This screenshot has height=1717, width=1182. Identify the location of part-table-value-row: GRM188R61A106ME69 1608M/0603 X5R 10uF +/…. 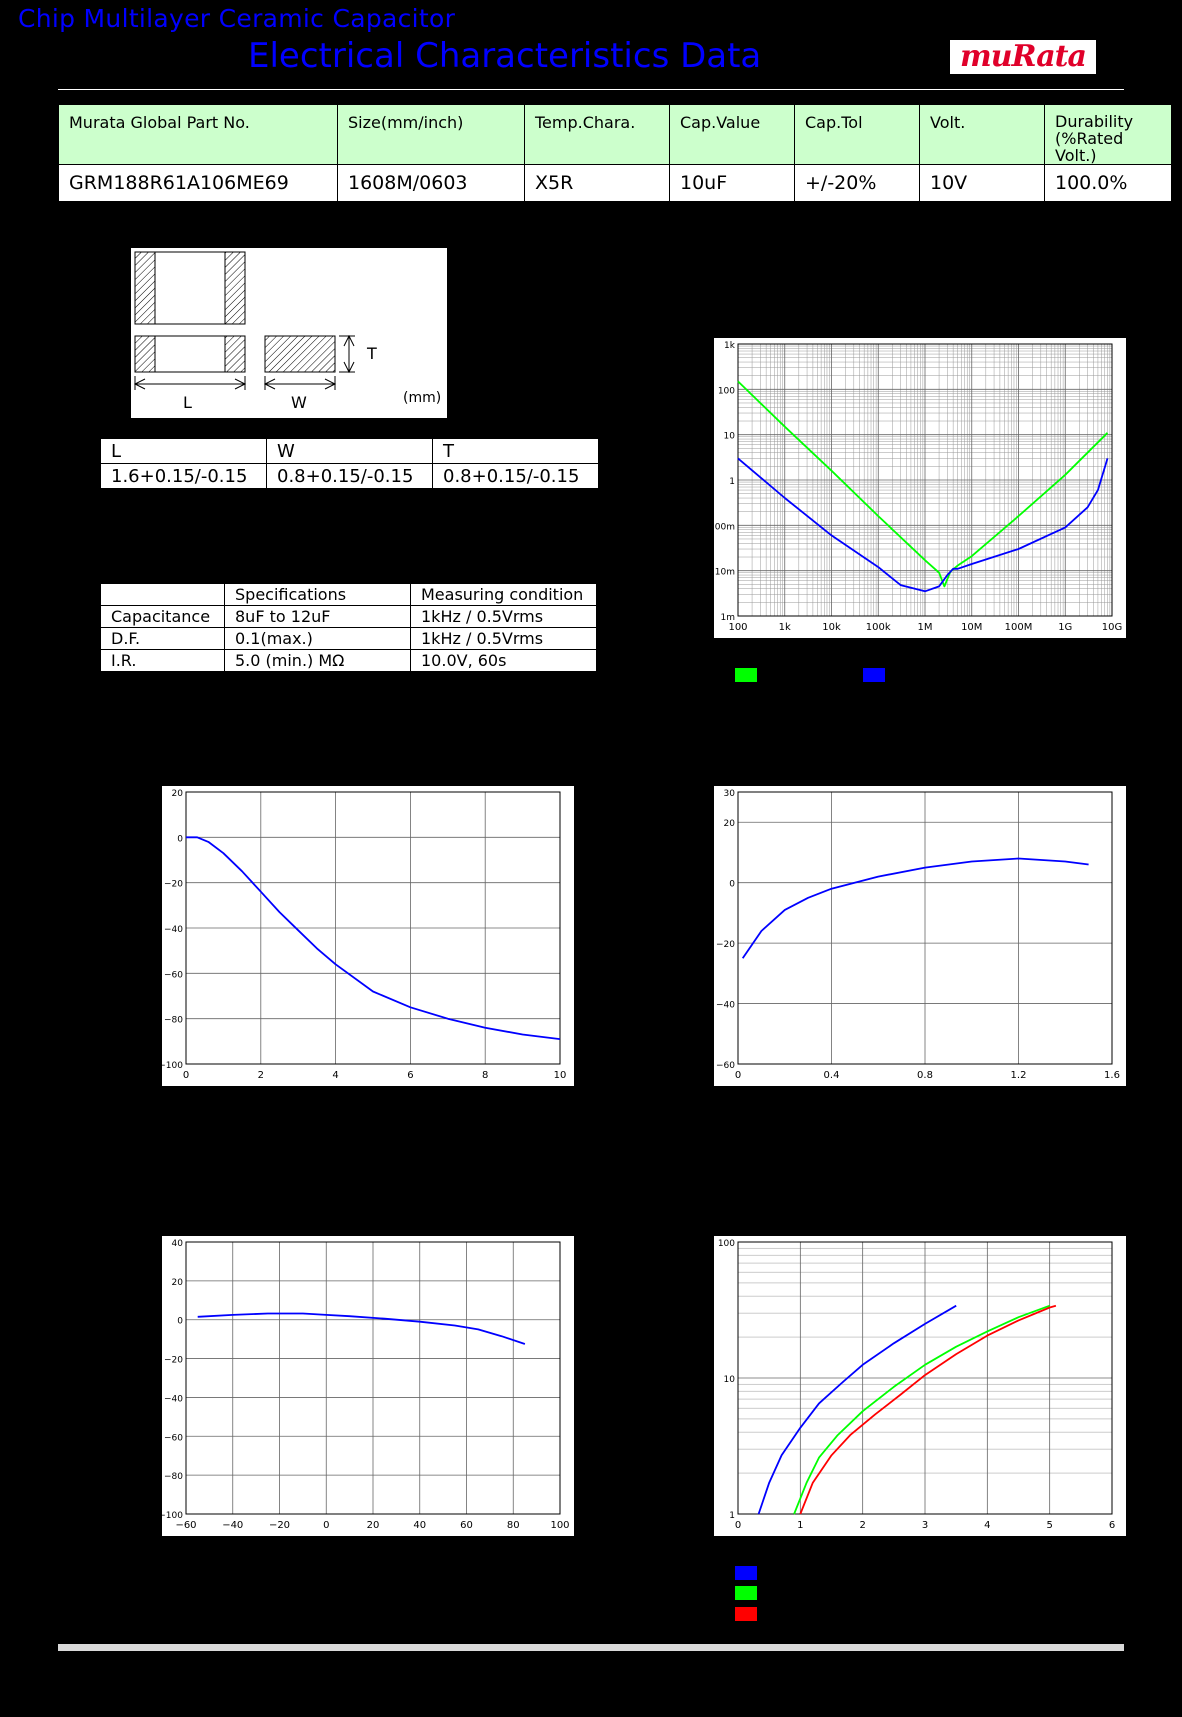
(615, 183).